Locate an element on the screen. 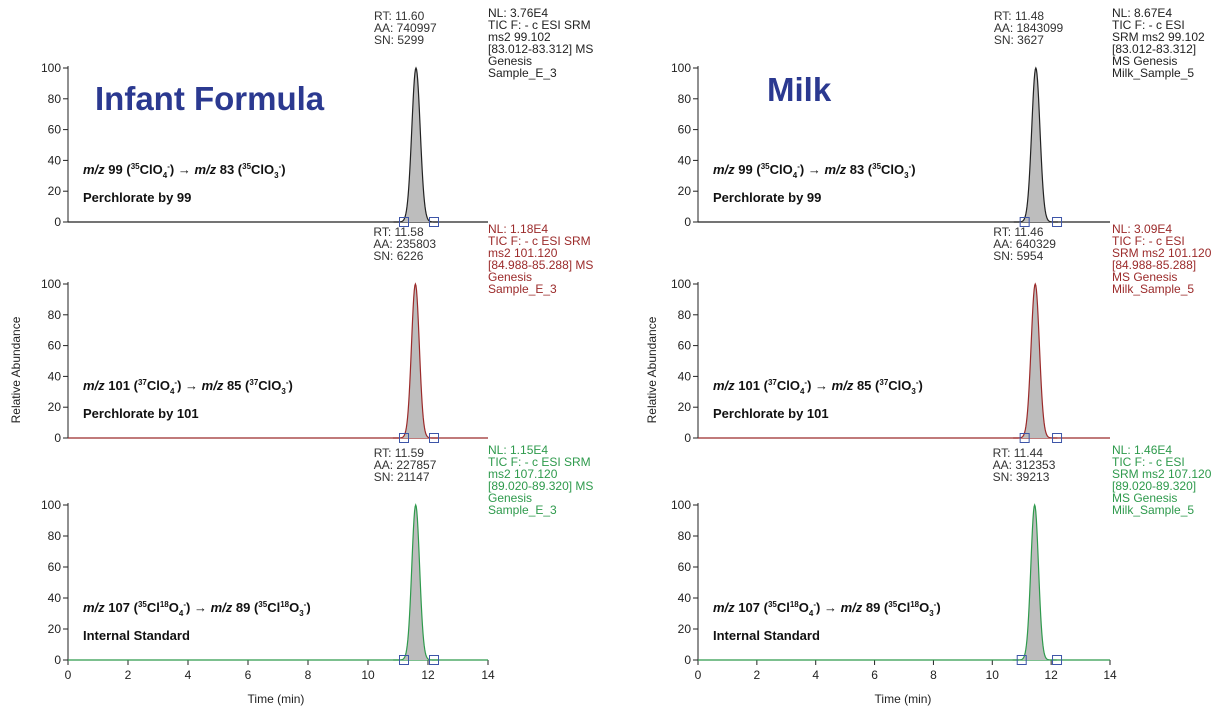  peak-info-line: AA: 235803 is located at coordinates (404, 244).